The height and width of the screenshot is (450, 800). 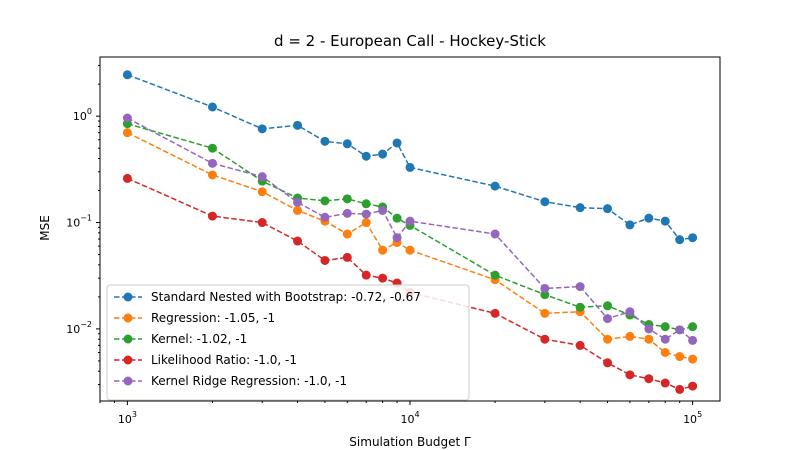 What do you see at coordinates (410, 41) in the screenshot?
I see `chart-title: d = 2 - European Call - Hockey-Stick` at bounding box center [410, 41].